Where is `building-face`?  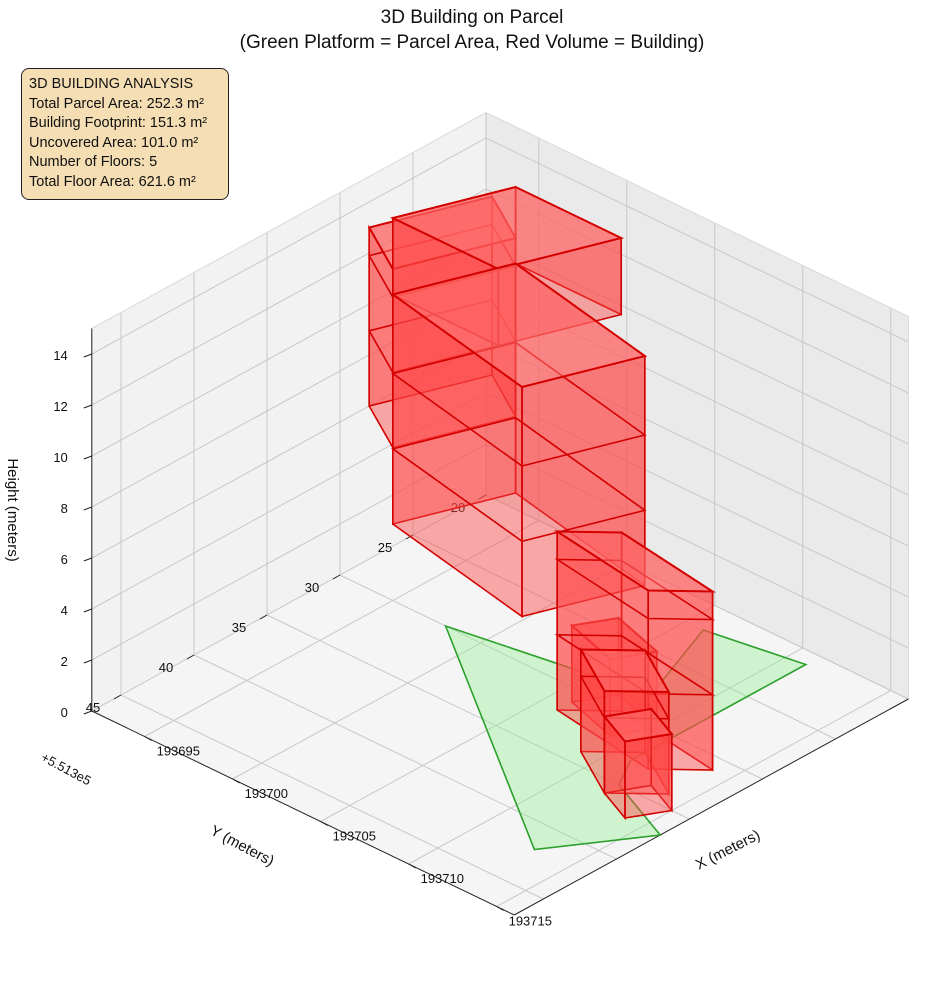
building-face is located at coordinates (648, 776).